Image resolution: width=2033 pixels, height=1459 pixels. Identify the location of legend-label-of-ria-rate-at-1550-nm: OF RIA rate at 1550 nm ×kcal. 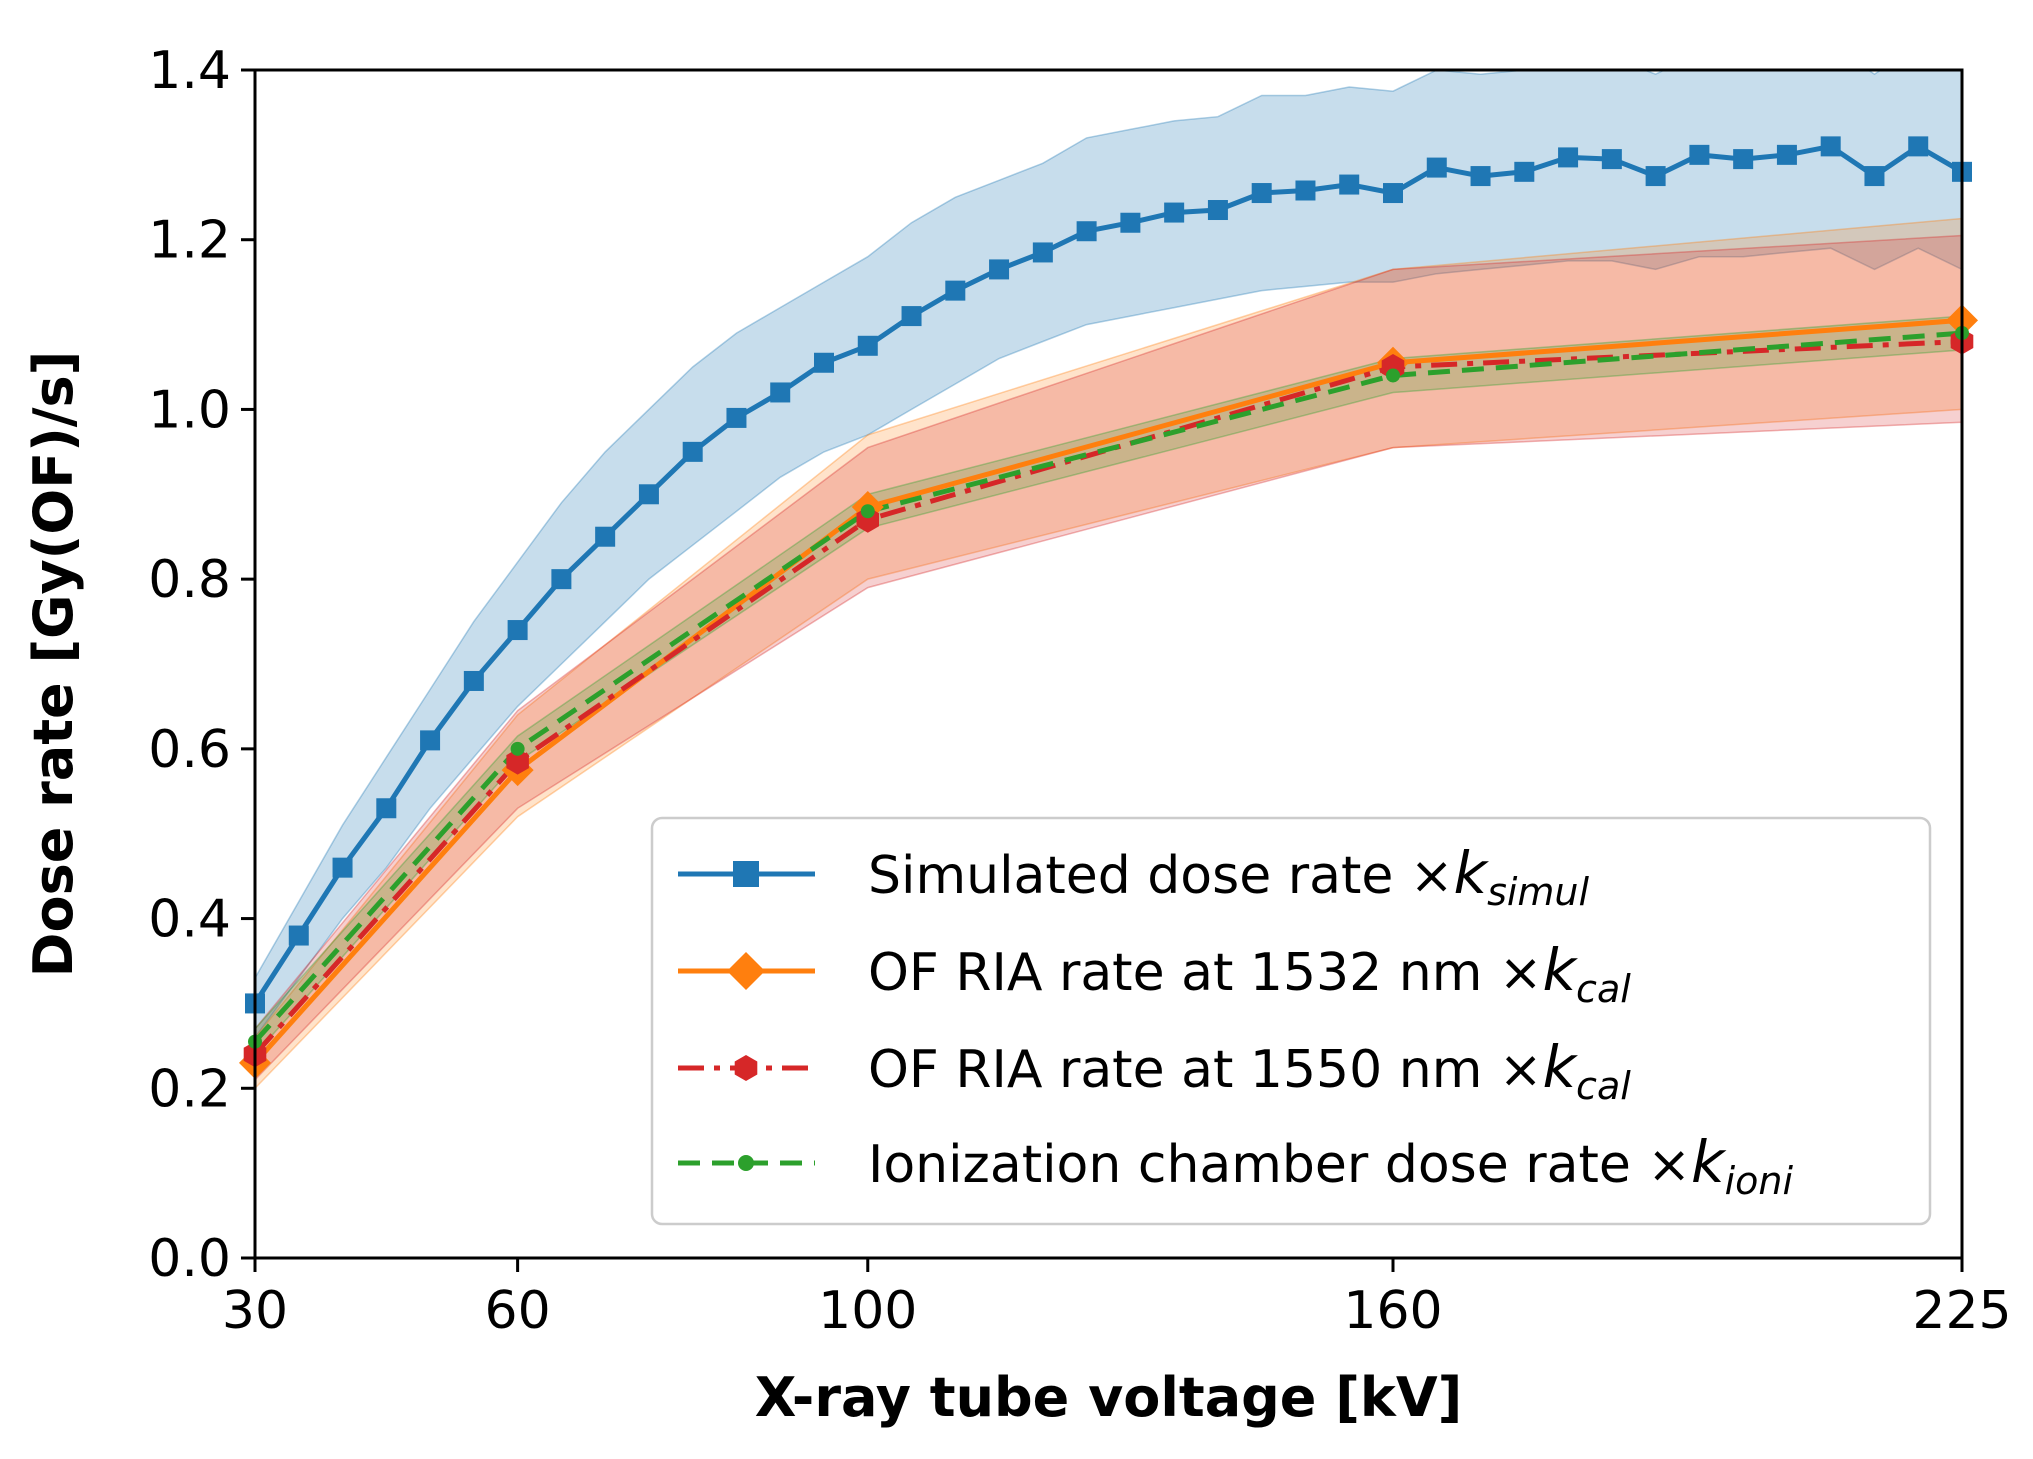
(1249, 1070).